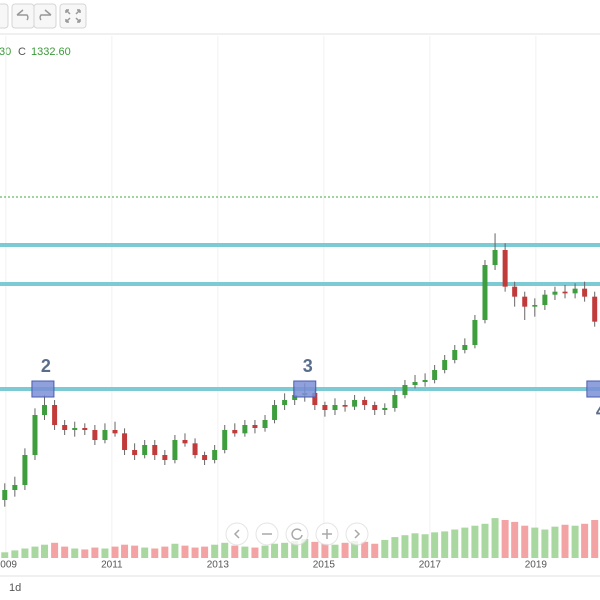 The image size is (600, 600). I want to click on nav-buttons, so click(297, 534).